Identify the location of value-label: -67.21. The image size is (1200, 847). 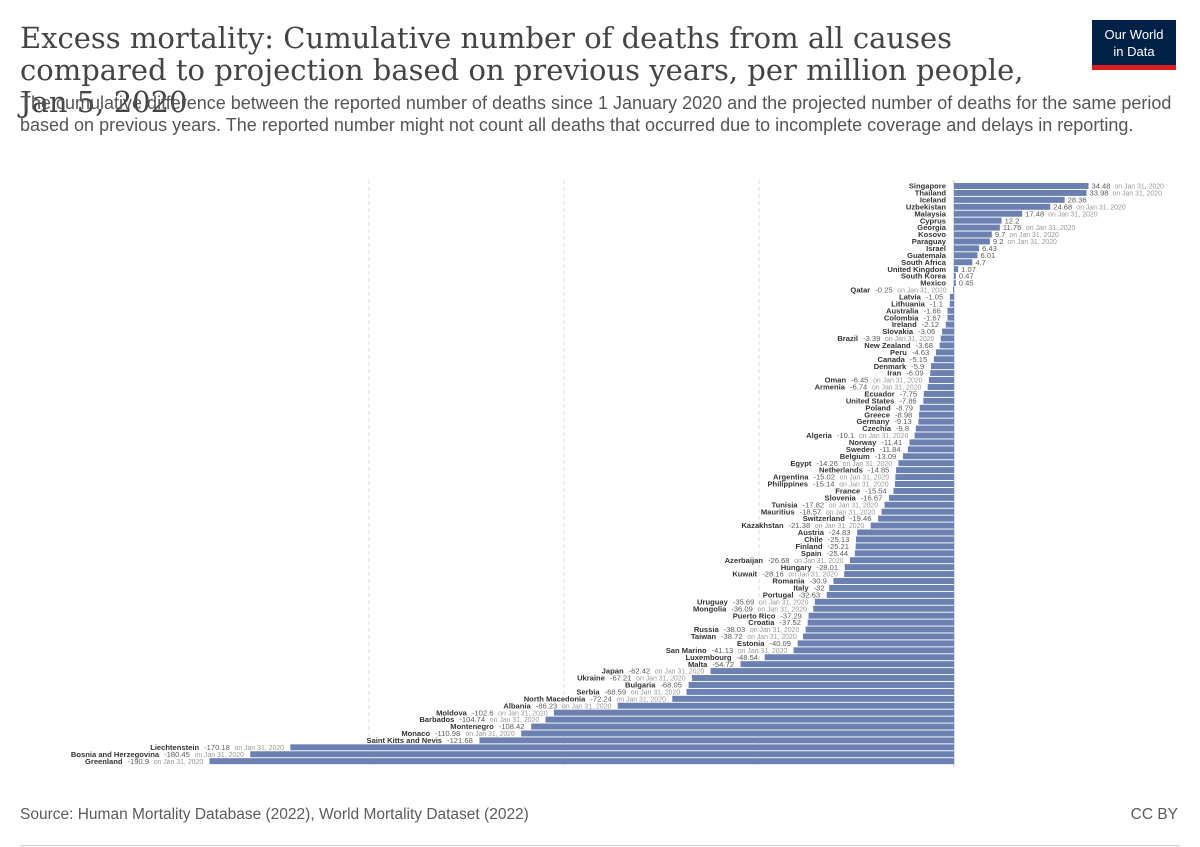
(621, 678).